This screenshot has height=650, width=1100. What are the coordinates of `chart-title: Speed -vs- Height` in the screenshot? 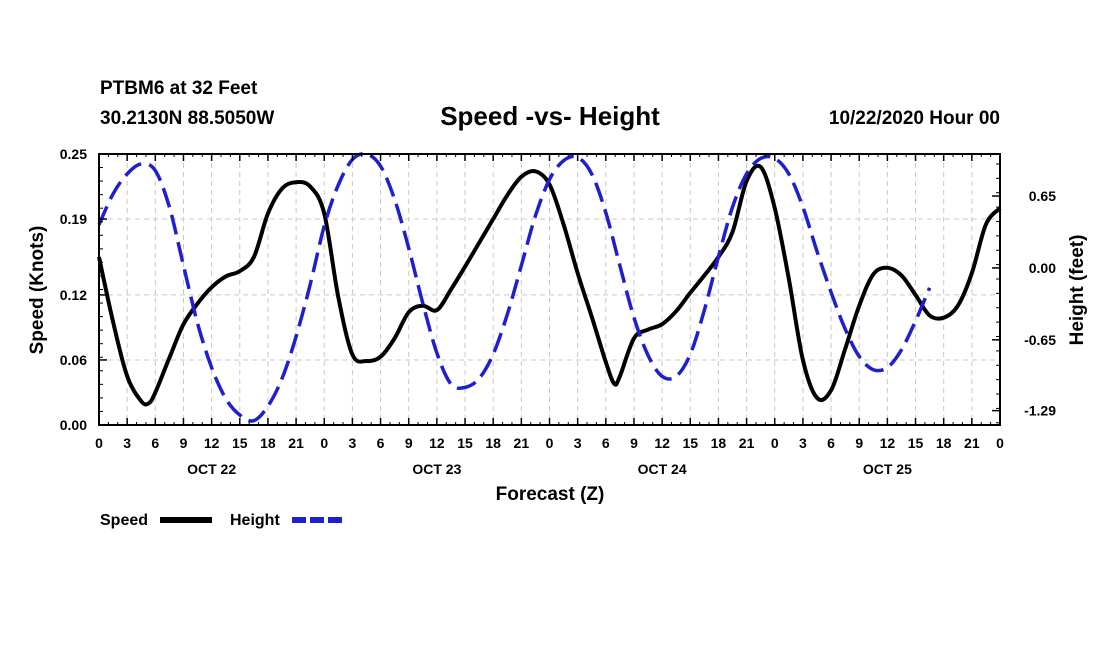 It's located at (550, 116).